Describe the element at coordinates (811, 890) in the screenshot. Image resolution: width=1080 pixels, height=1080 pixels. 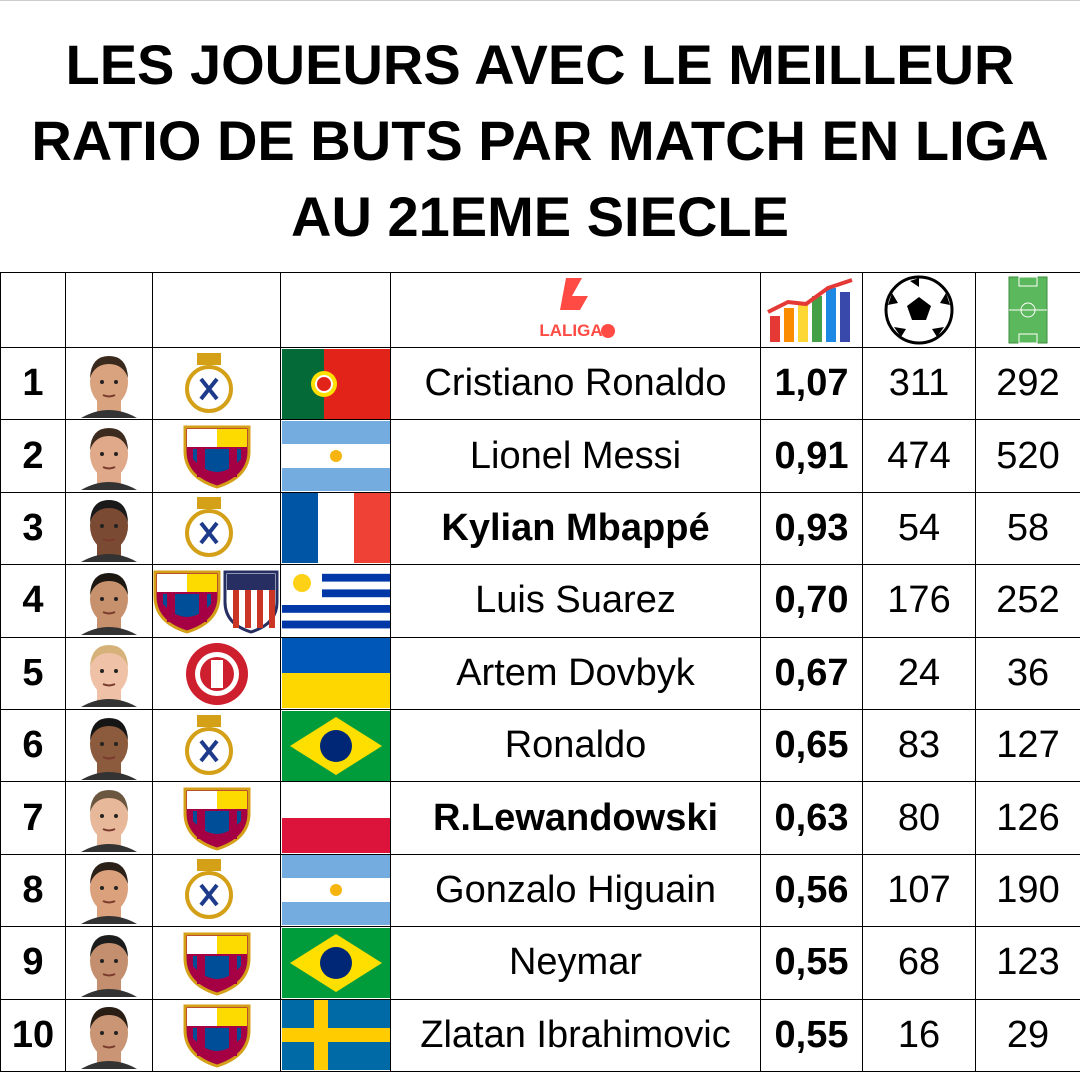
I see `goal-ratio: 0,56` at that location.